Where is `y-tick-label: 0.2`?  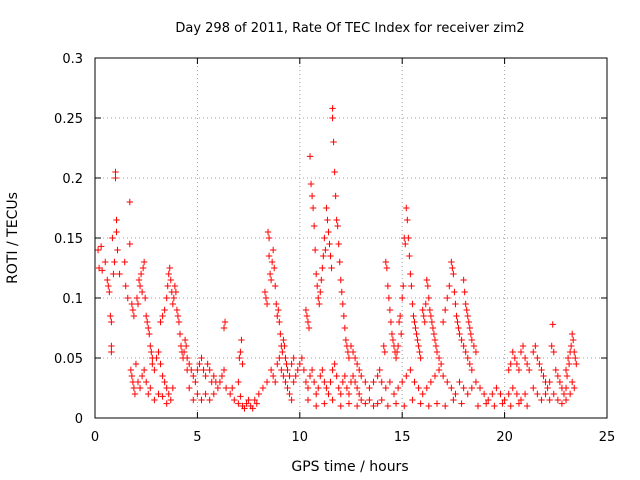 y-tick-label: 0.2 is located at coordinates (72, 179).